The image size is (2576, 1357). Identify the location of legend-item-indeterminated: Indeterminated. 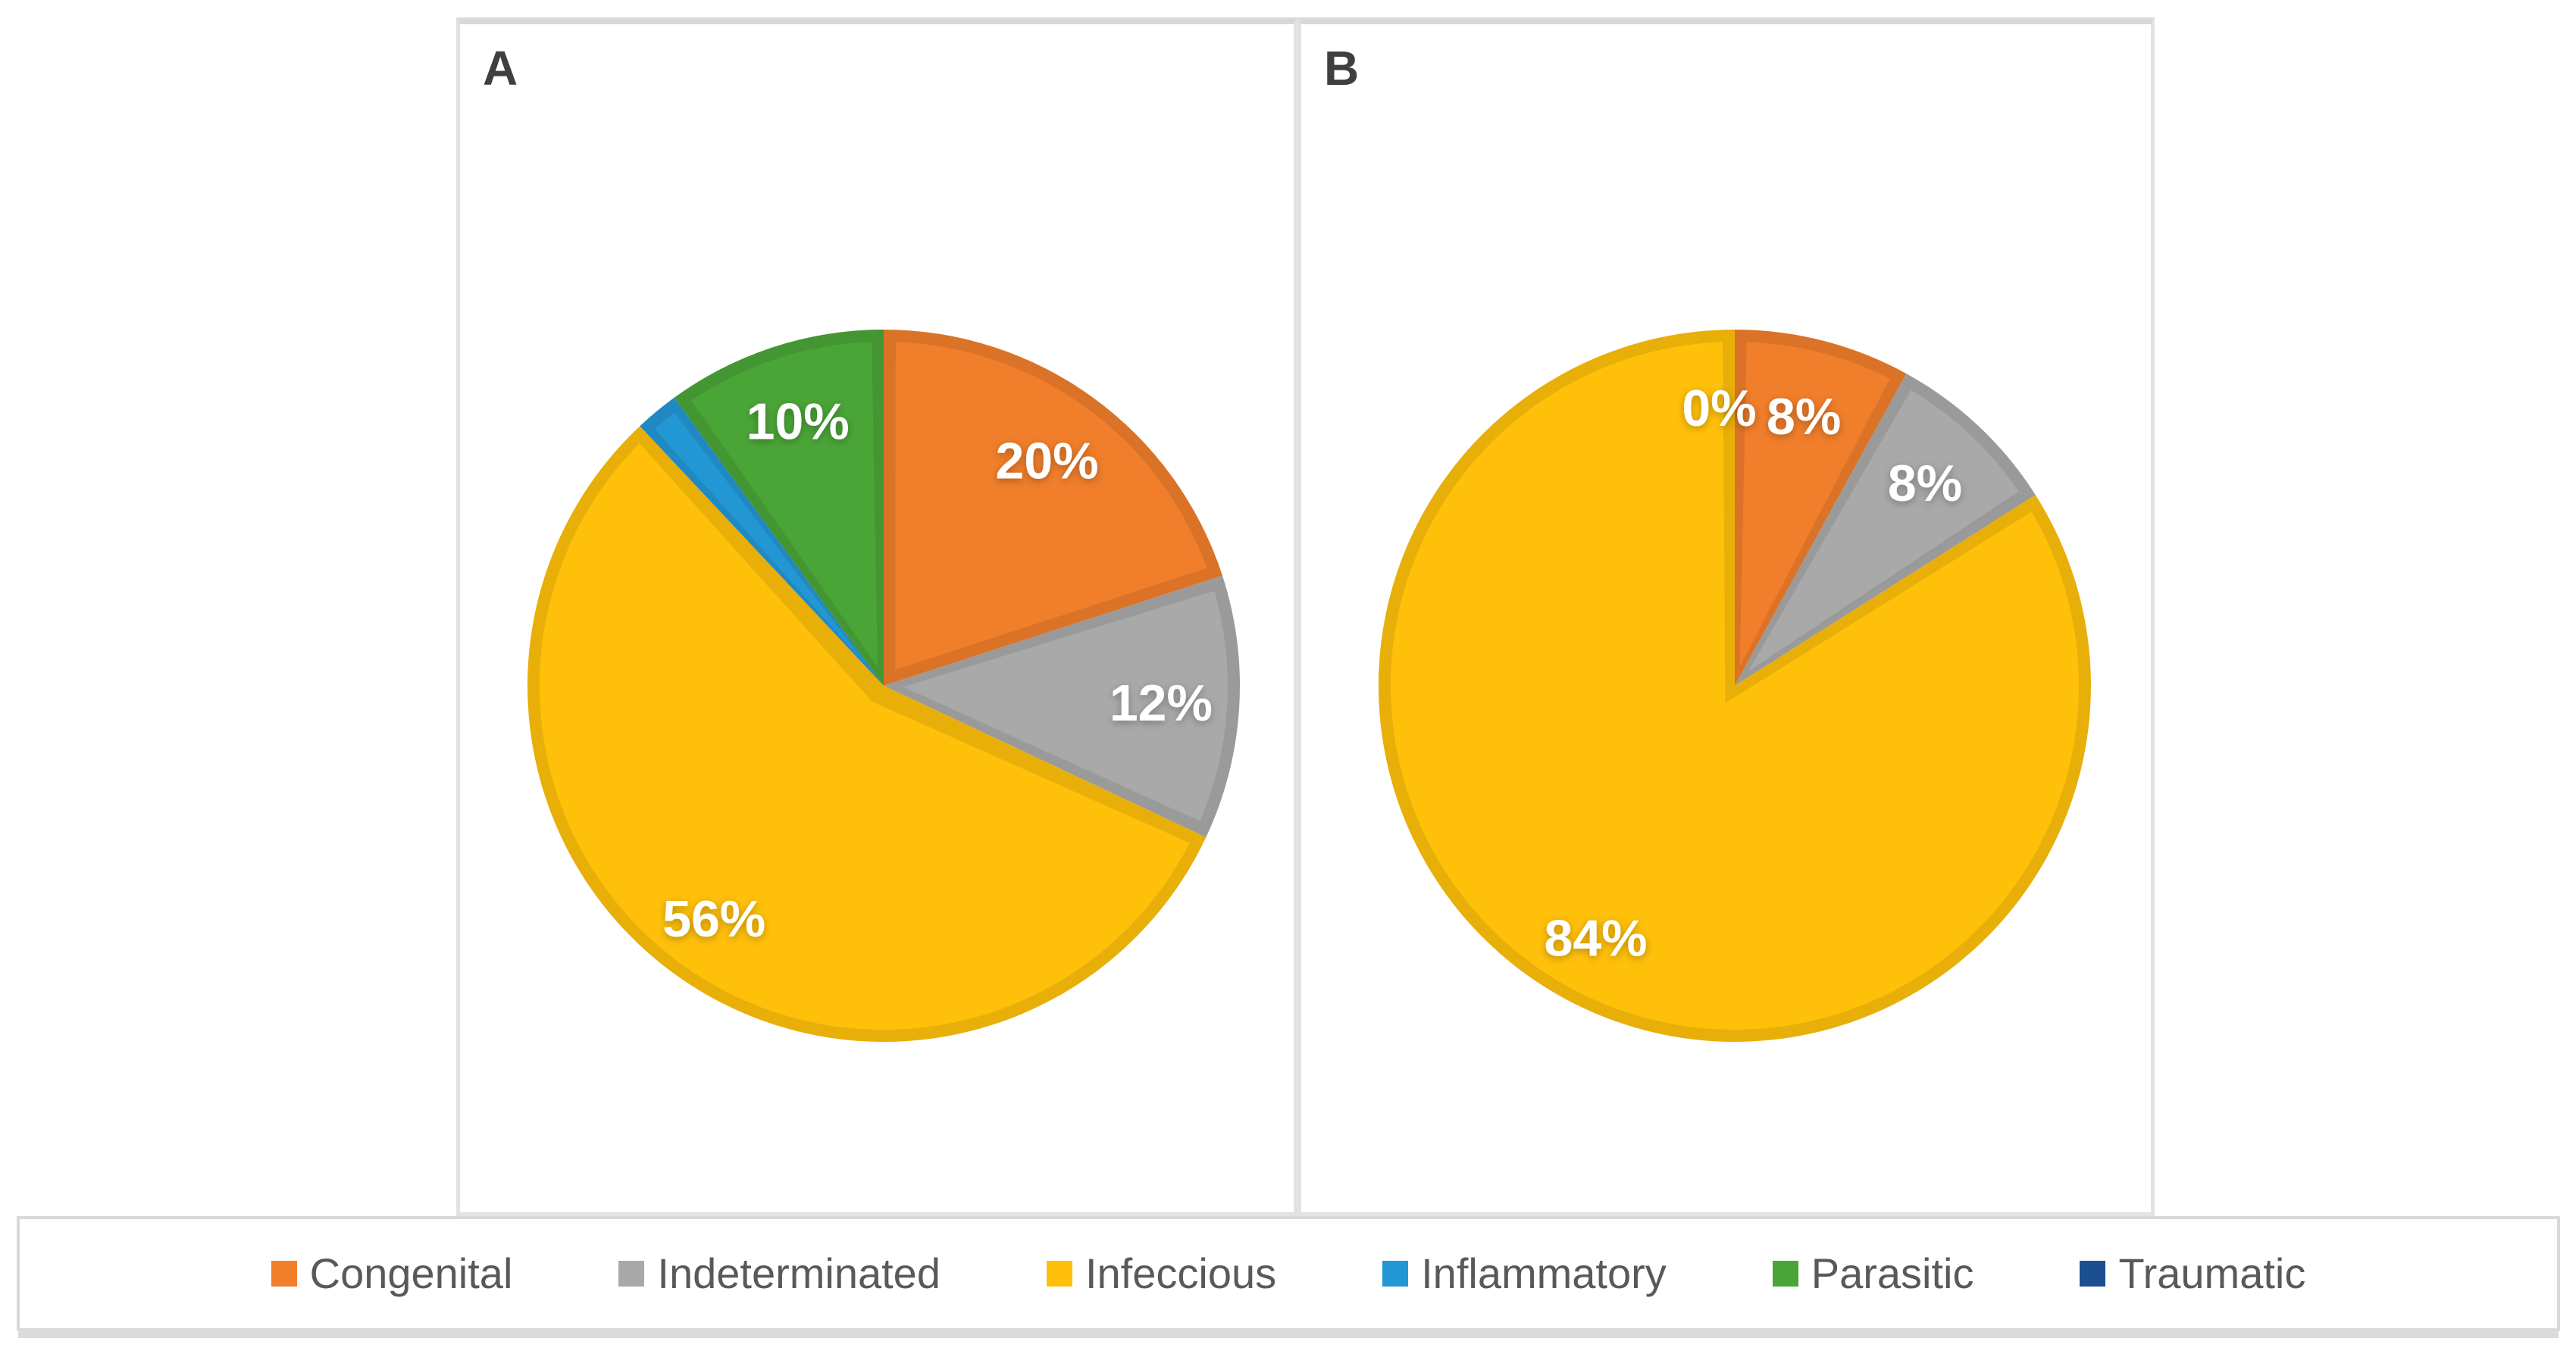
(779, 1273).